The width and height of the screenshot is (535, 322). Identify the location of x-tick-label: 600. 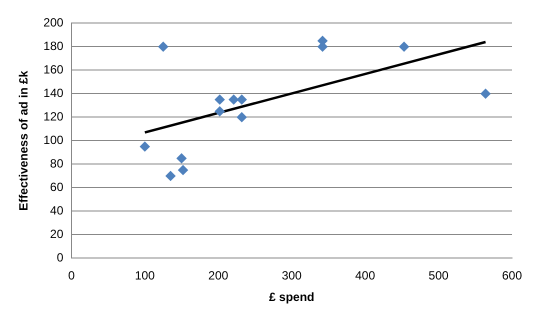
(512, 275).